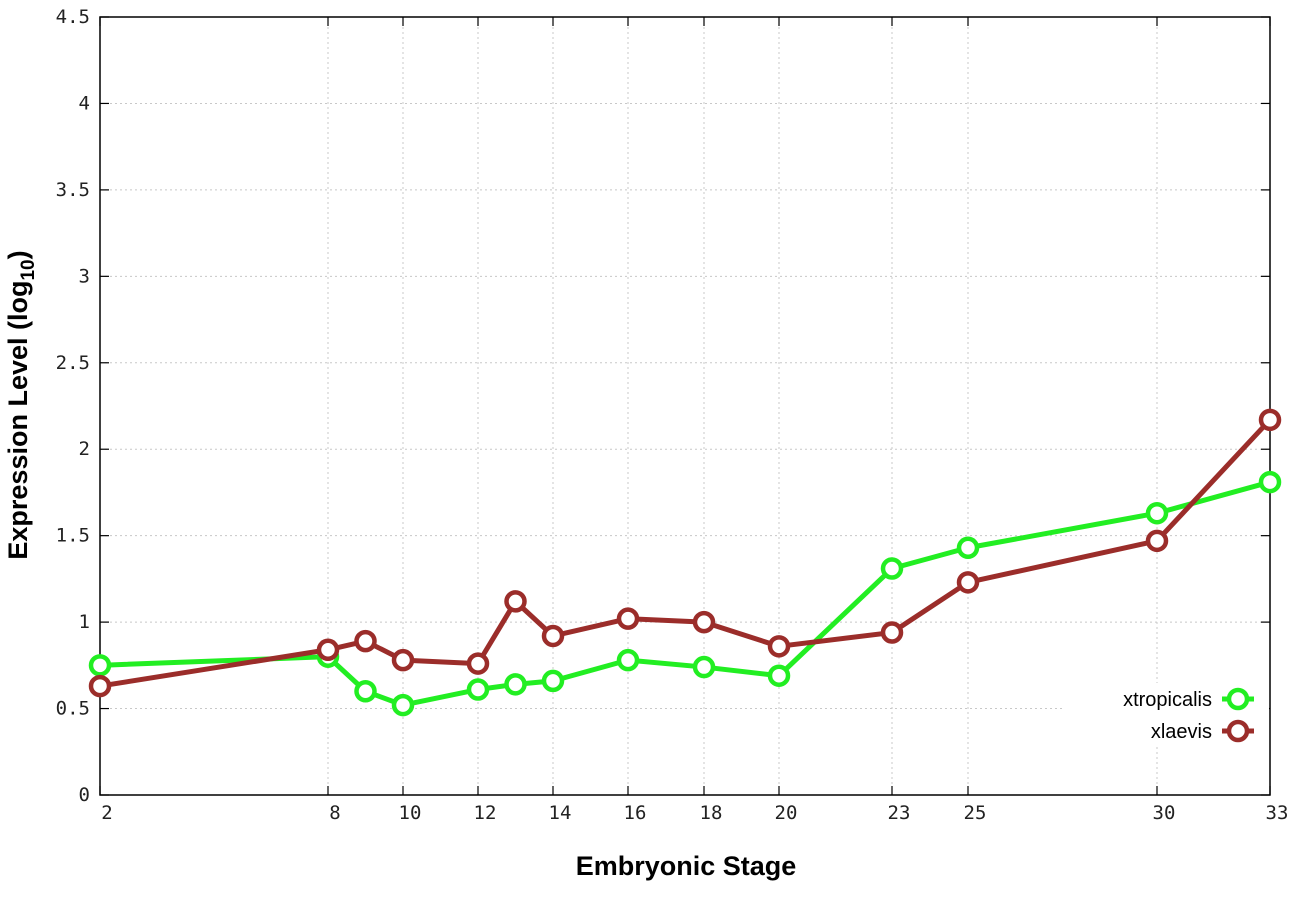 The height and width of the screenshot is (907, 1296). I want to click on y-tick-label: 3, so click(84, 276).